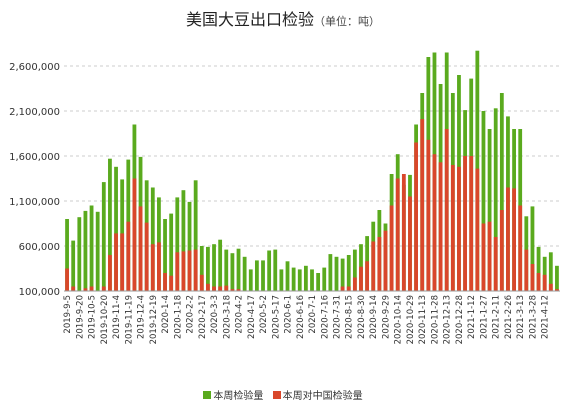  What do you see at coordinates (546, 317) in the screenshot?
I see `x-tick-label: 2021-4-12` at bounding box center [546, 317].